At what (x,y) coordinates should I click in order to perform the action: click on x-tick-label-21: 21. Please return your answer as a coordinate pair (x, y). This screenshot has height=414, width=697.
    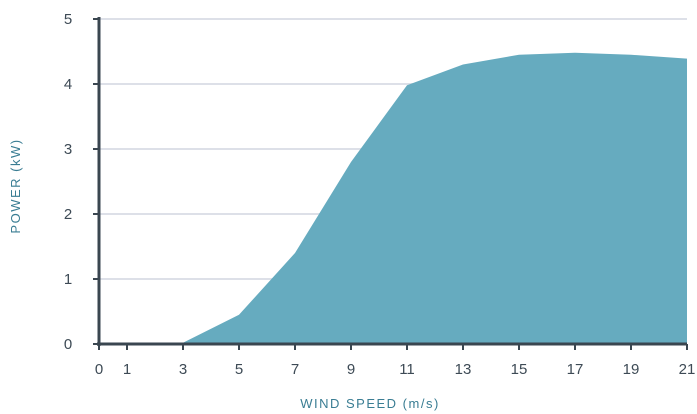
    Looking at the image, I should click on (687, 369).